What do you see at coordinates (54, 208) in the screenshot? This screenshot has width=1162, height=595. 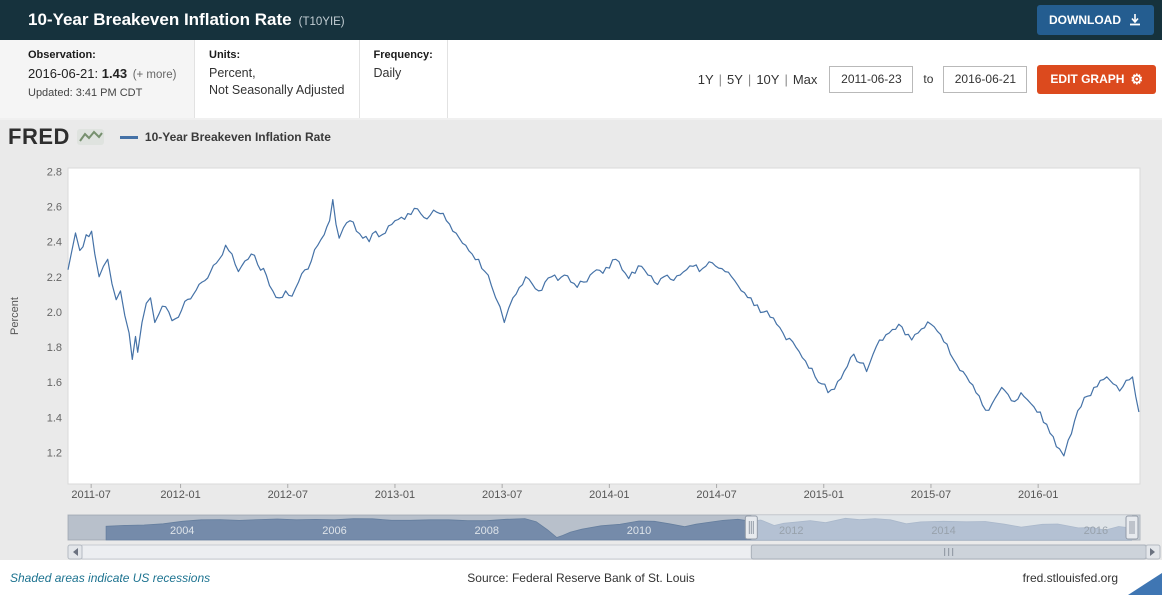 I see `y-tick-label: 2.6` at bounding box center [54, 208].